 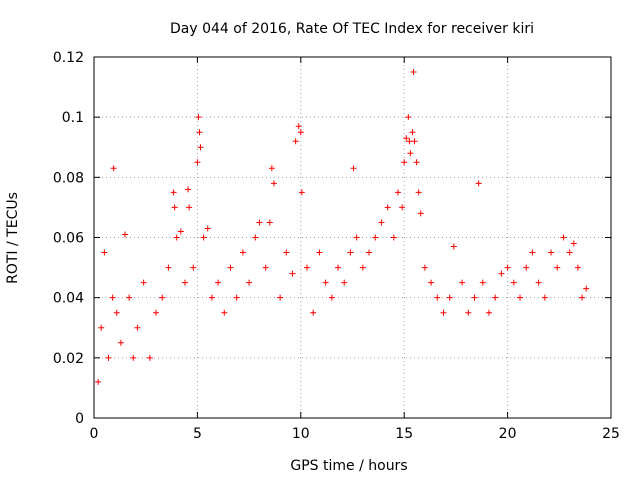 I want to click on x-tick-label: 20, so click(x=508, y=434).